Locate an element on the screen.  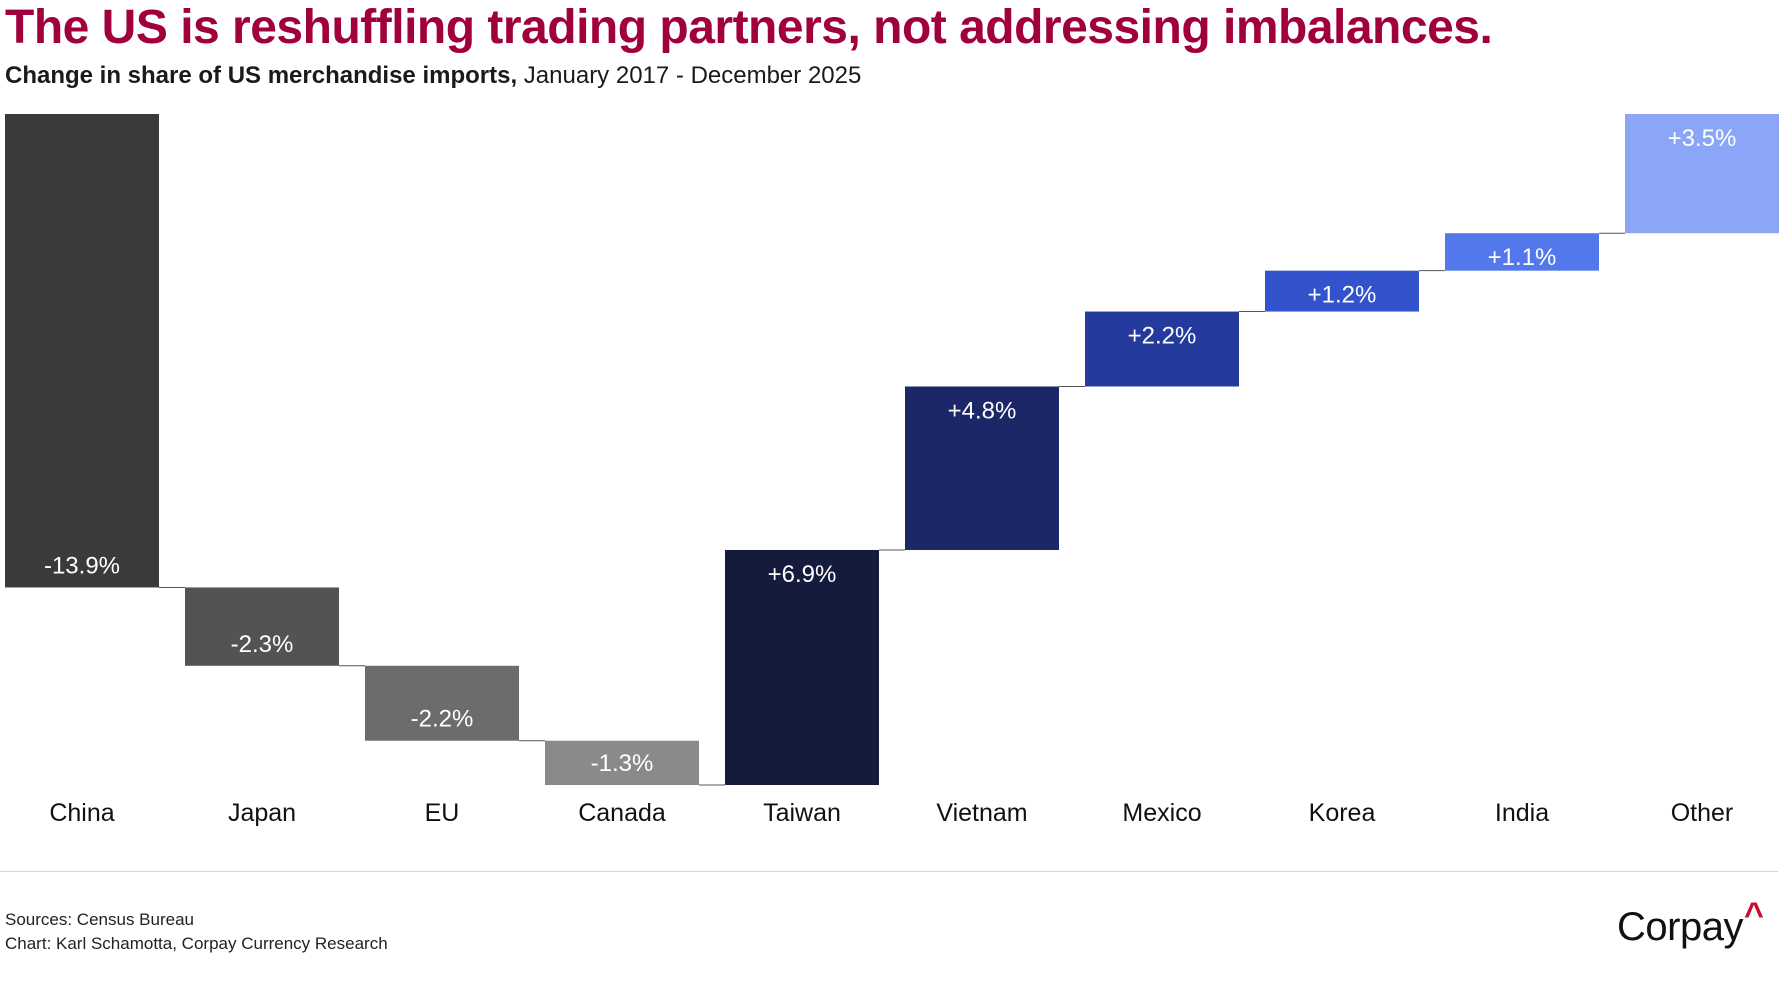
category-label-eu: EU is located at coordinates (442, 813).